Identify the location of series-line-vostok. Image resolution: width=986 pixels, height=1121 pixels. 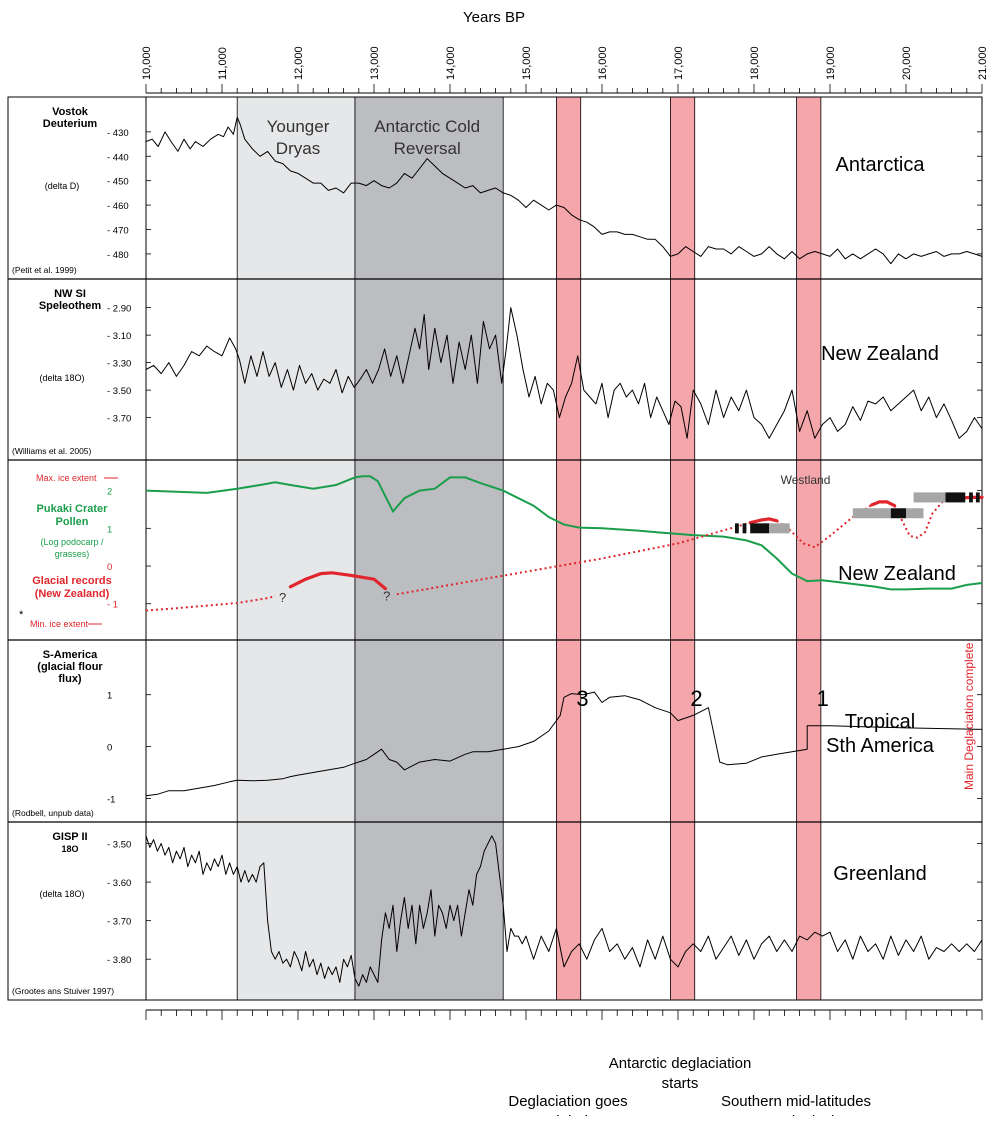
(564, 190).